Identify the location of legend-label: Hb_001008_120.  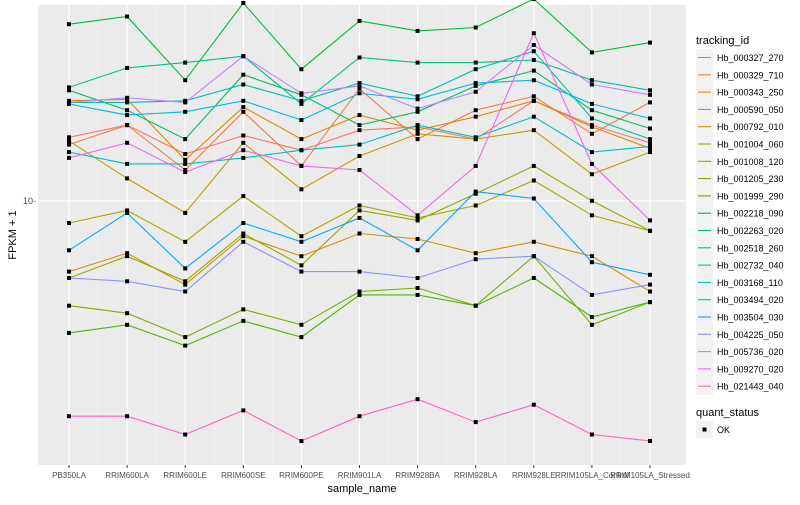
(750, 162).